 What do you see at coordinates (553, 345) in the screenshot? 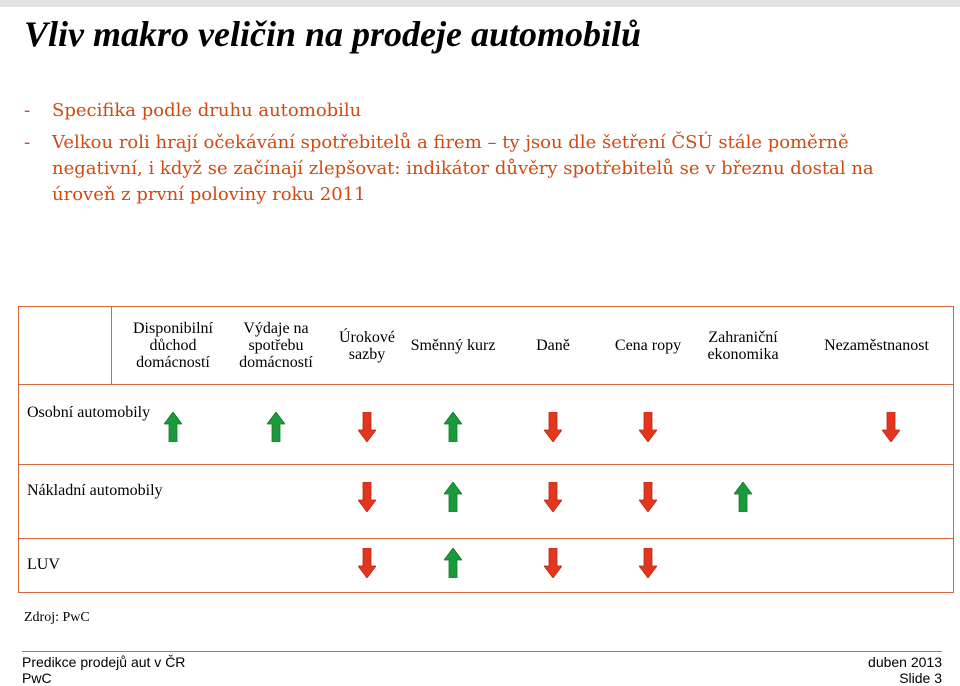
I see `column-header: Daně` at bounding box center [553, 345].